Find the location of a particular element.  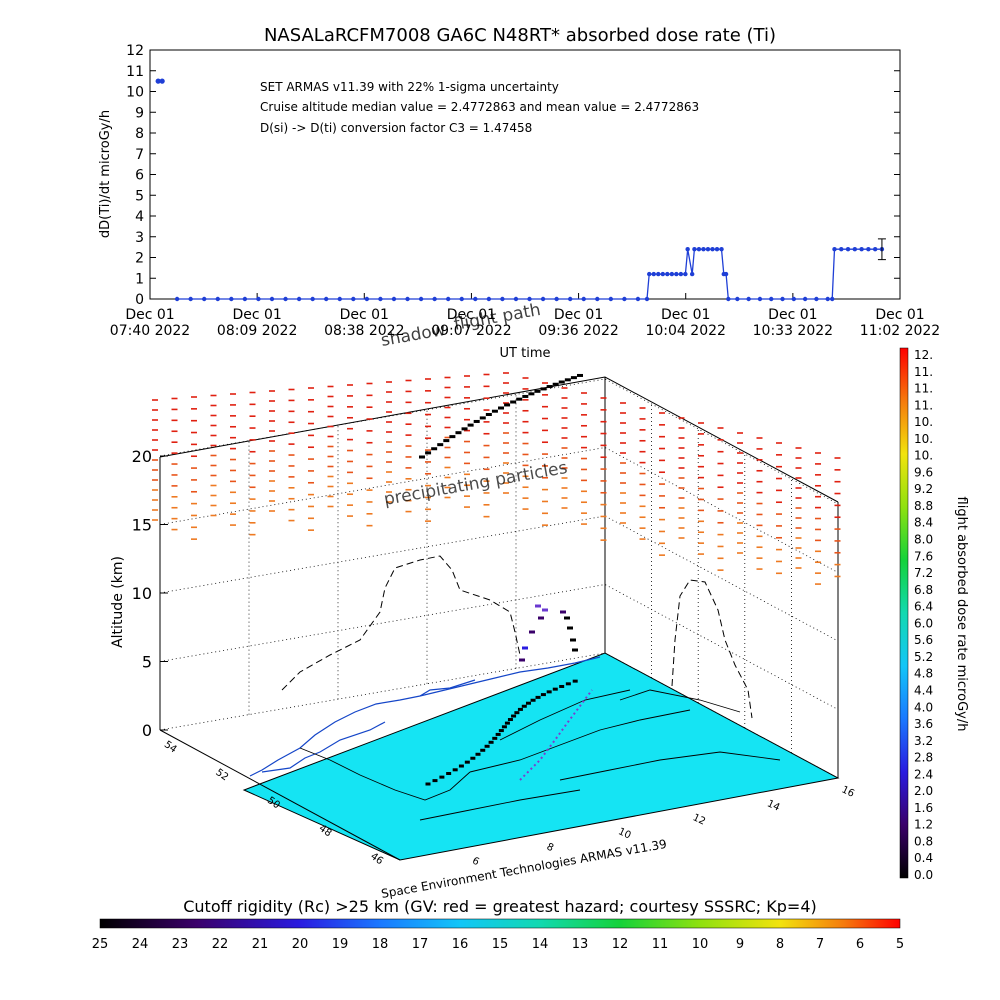

rigidity-tick-label: 12 is located at coordinates (620, 944).